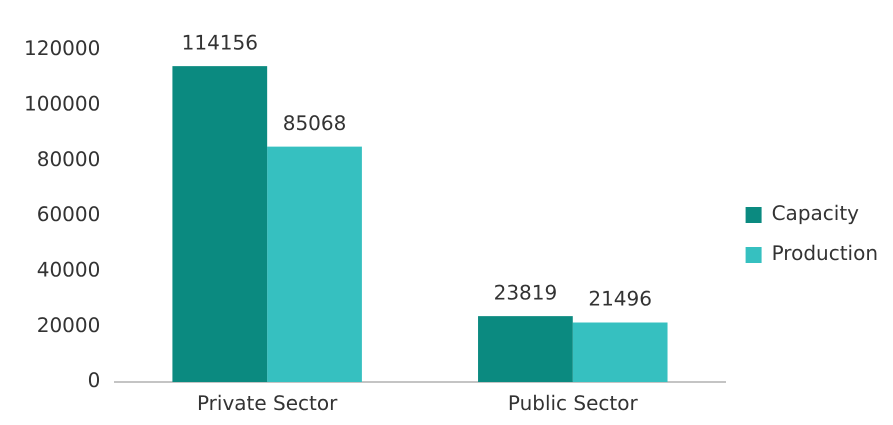  Describe the element at coordinates (314, 122) in the screenshot. I see `data-label: 85068` at that location.